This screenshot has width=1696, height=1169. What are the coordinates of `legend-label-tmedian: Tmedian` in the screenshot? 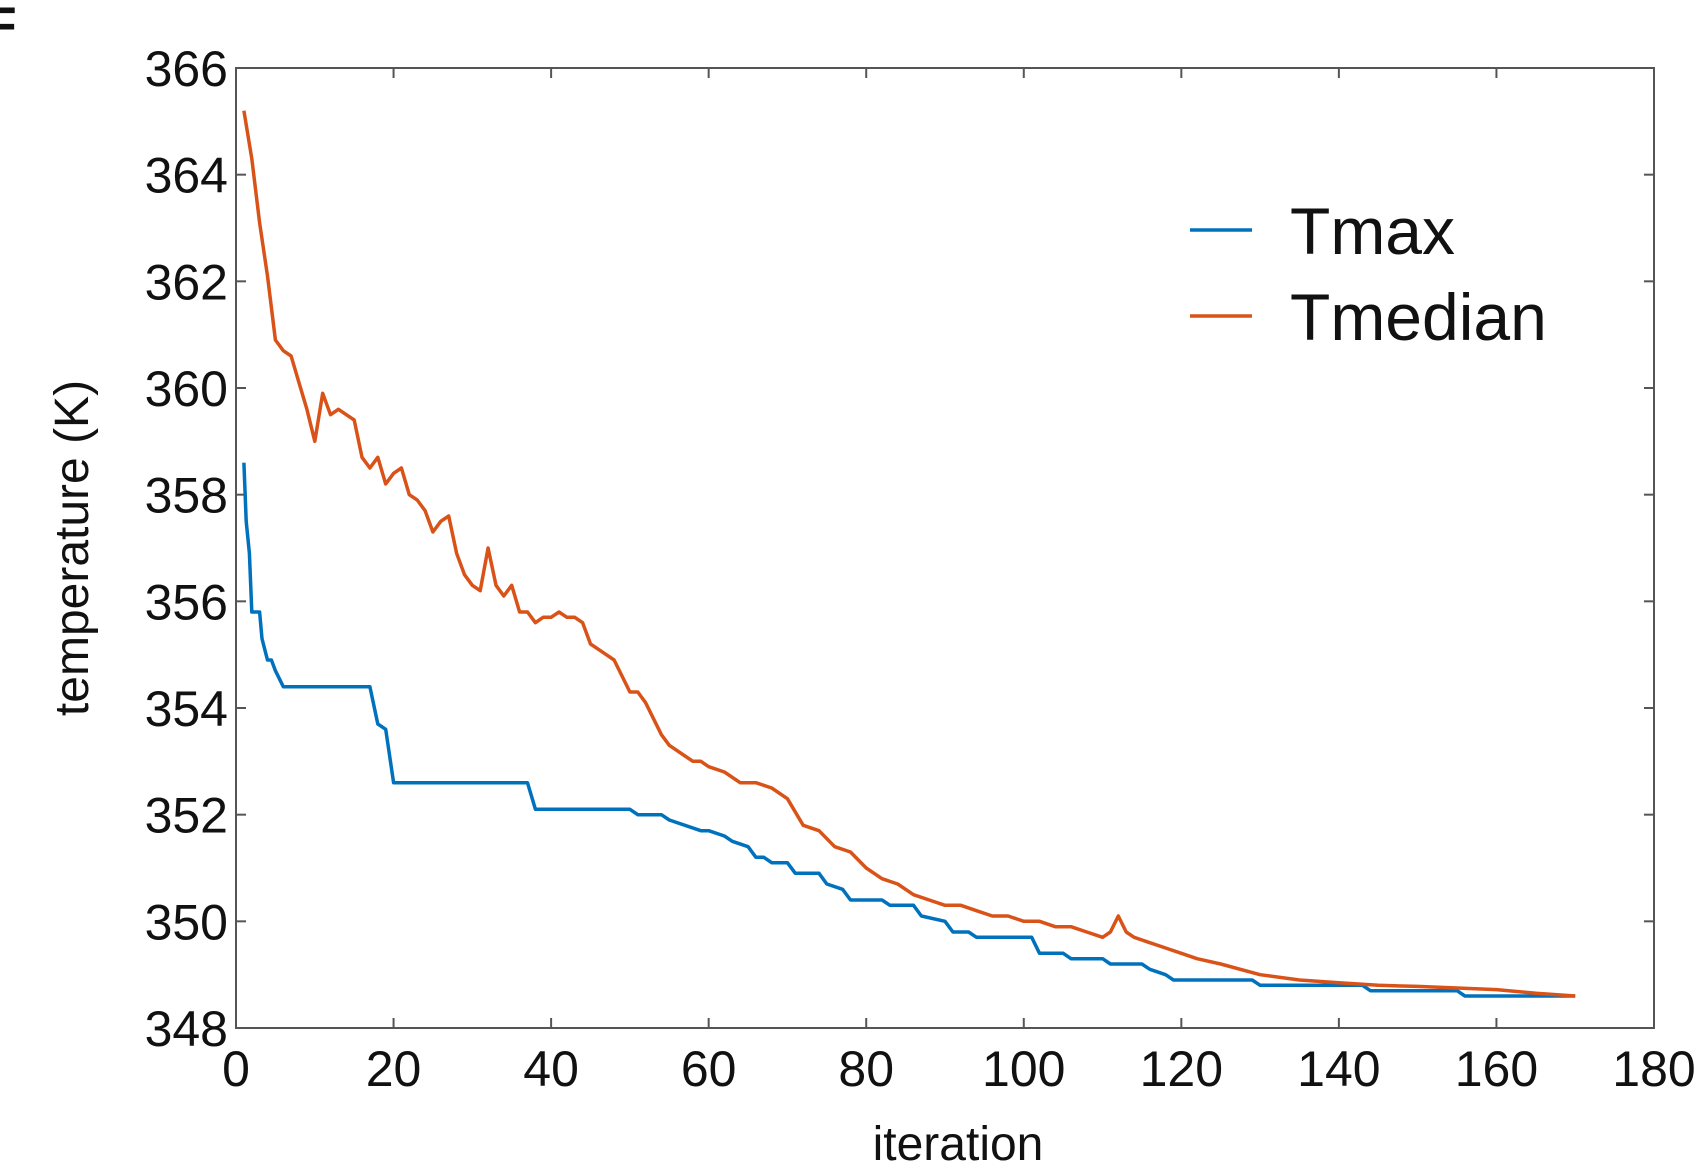 It's located at (1418, 317).